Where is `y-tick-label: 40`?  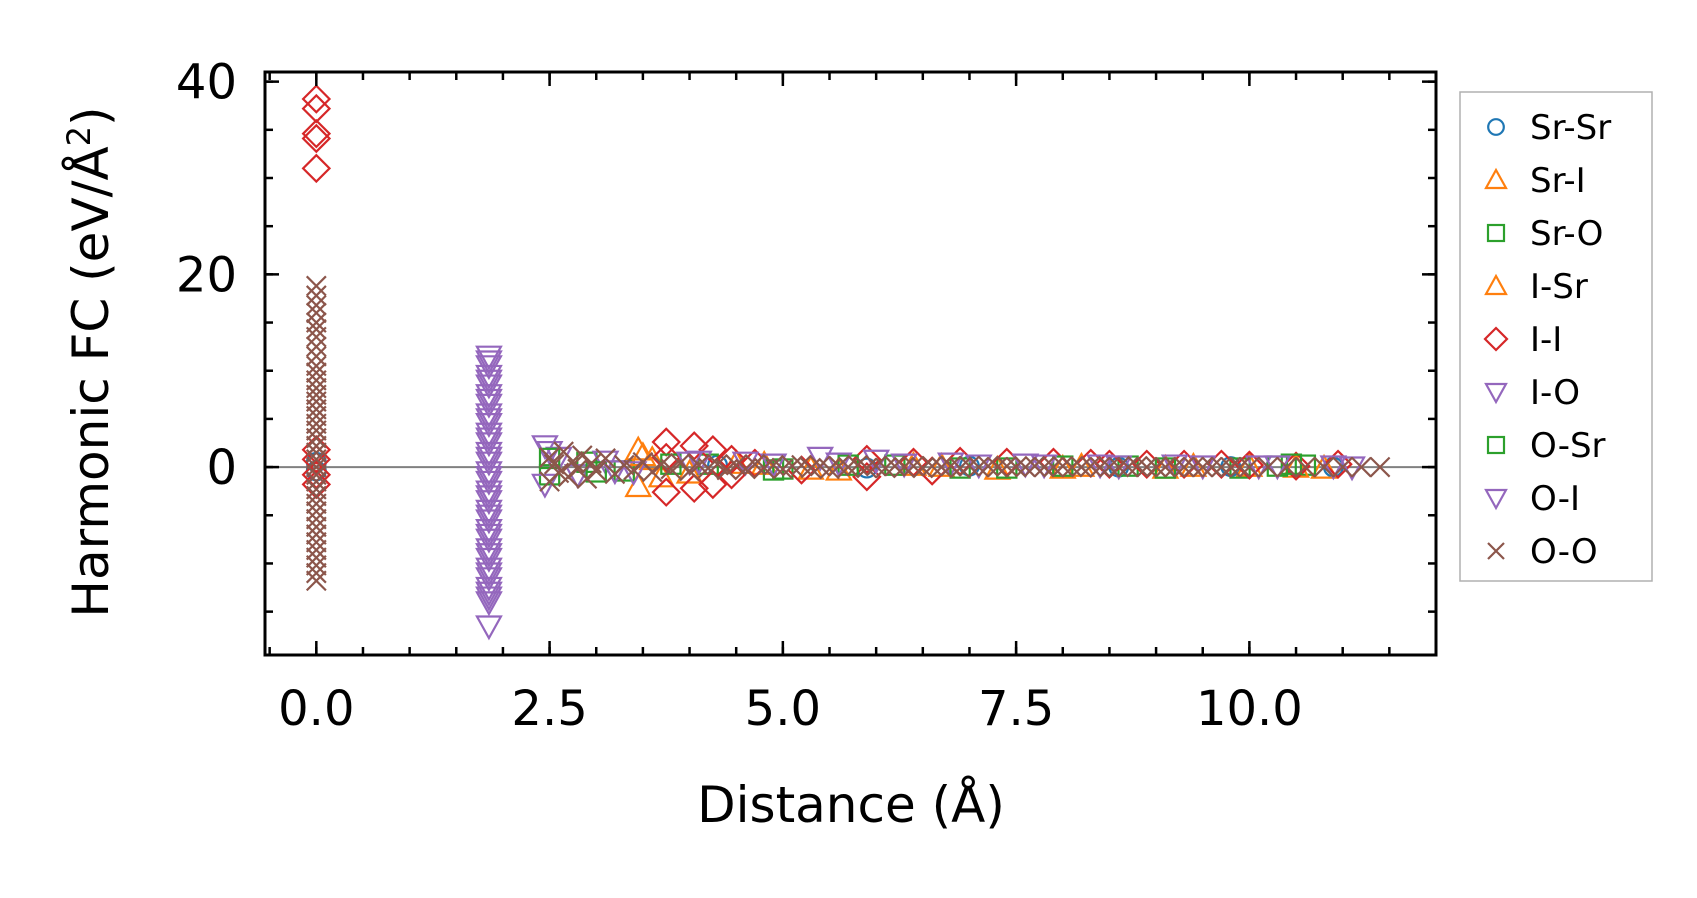
y-tick-label: 40 is located at coordinates (206, 83).